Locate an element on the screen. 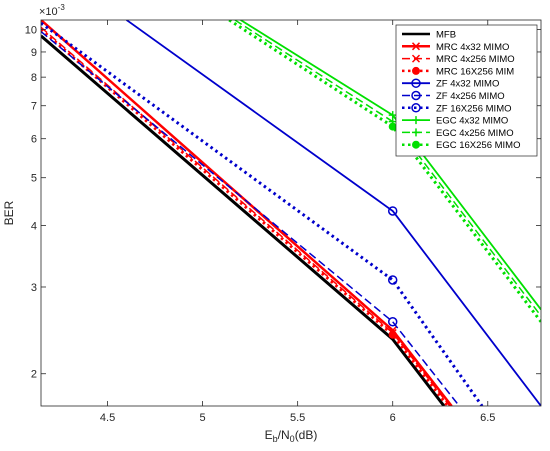 This screenshot has width=550, height=451. legend-entry-2: MRC 4x256 MIMO is located at coordinates (475, 59).